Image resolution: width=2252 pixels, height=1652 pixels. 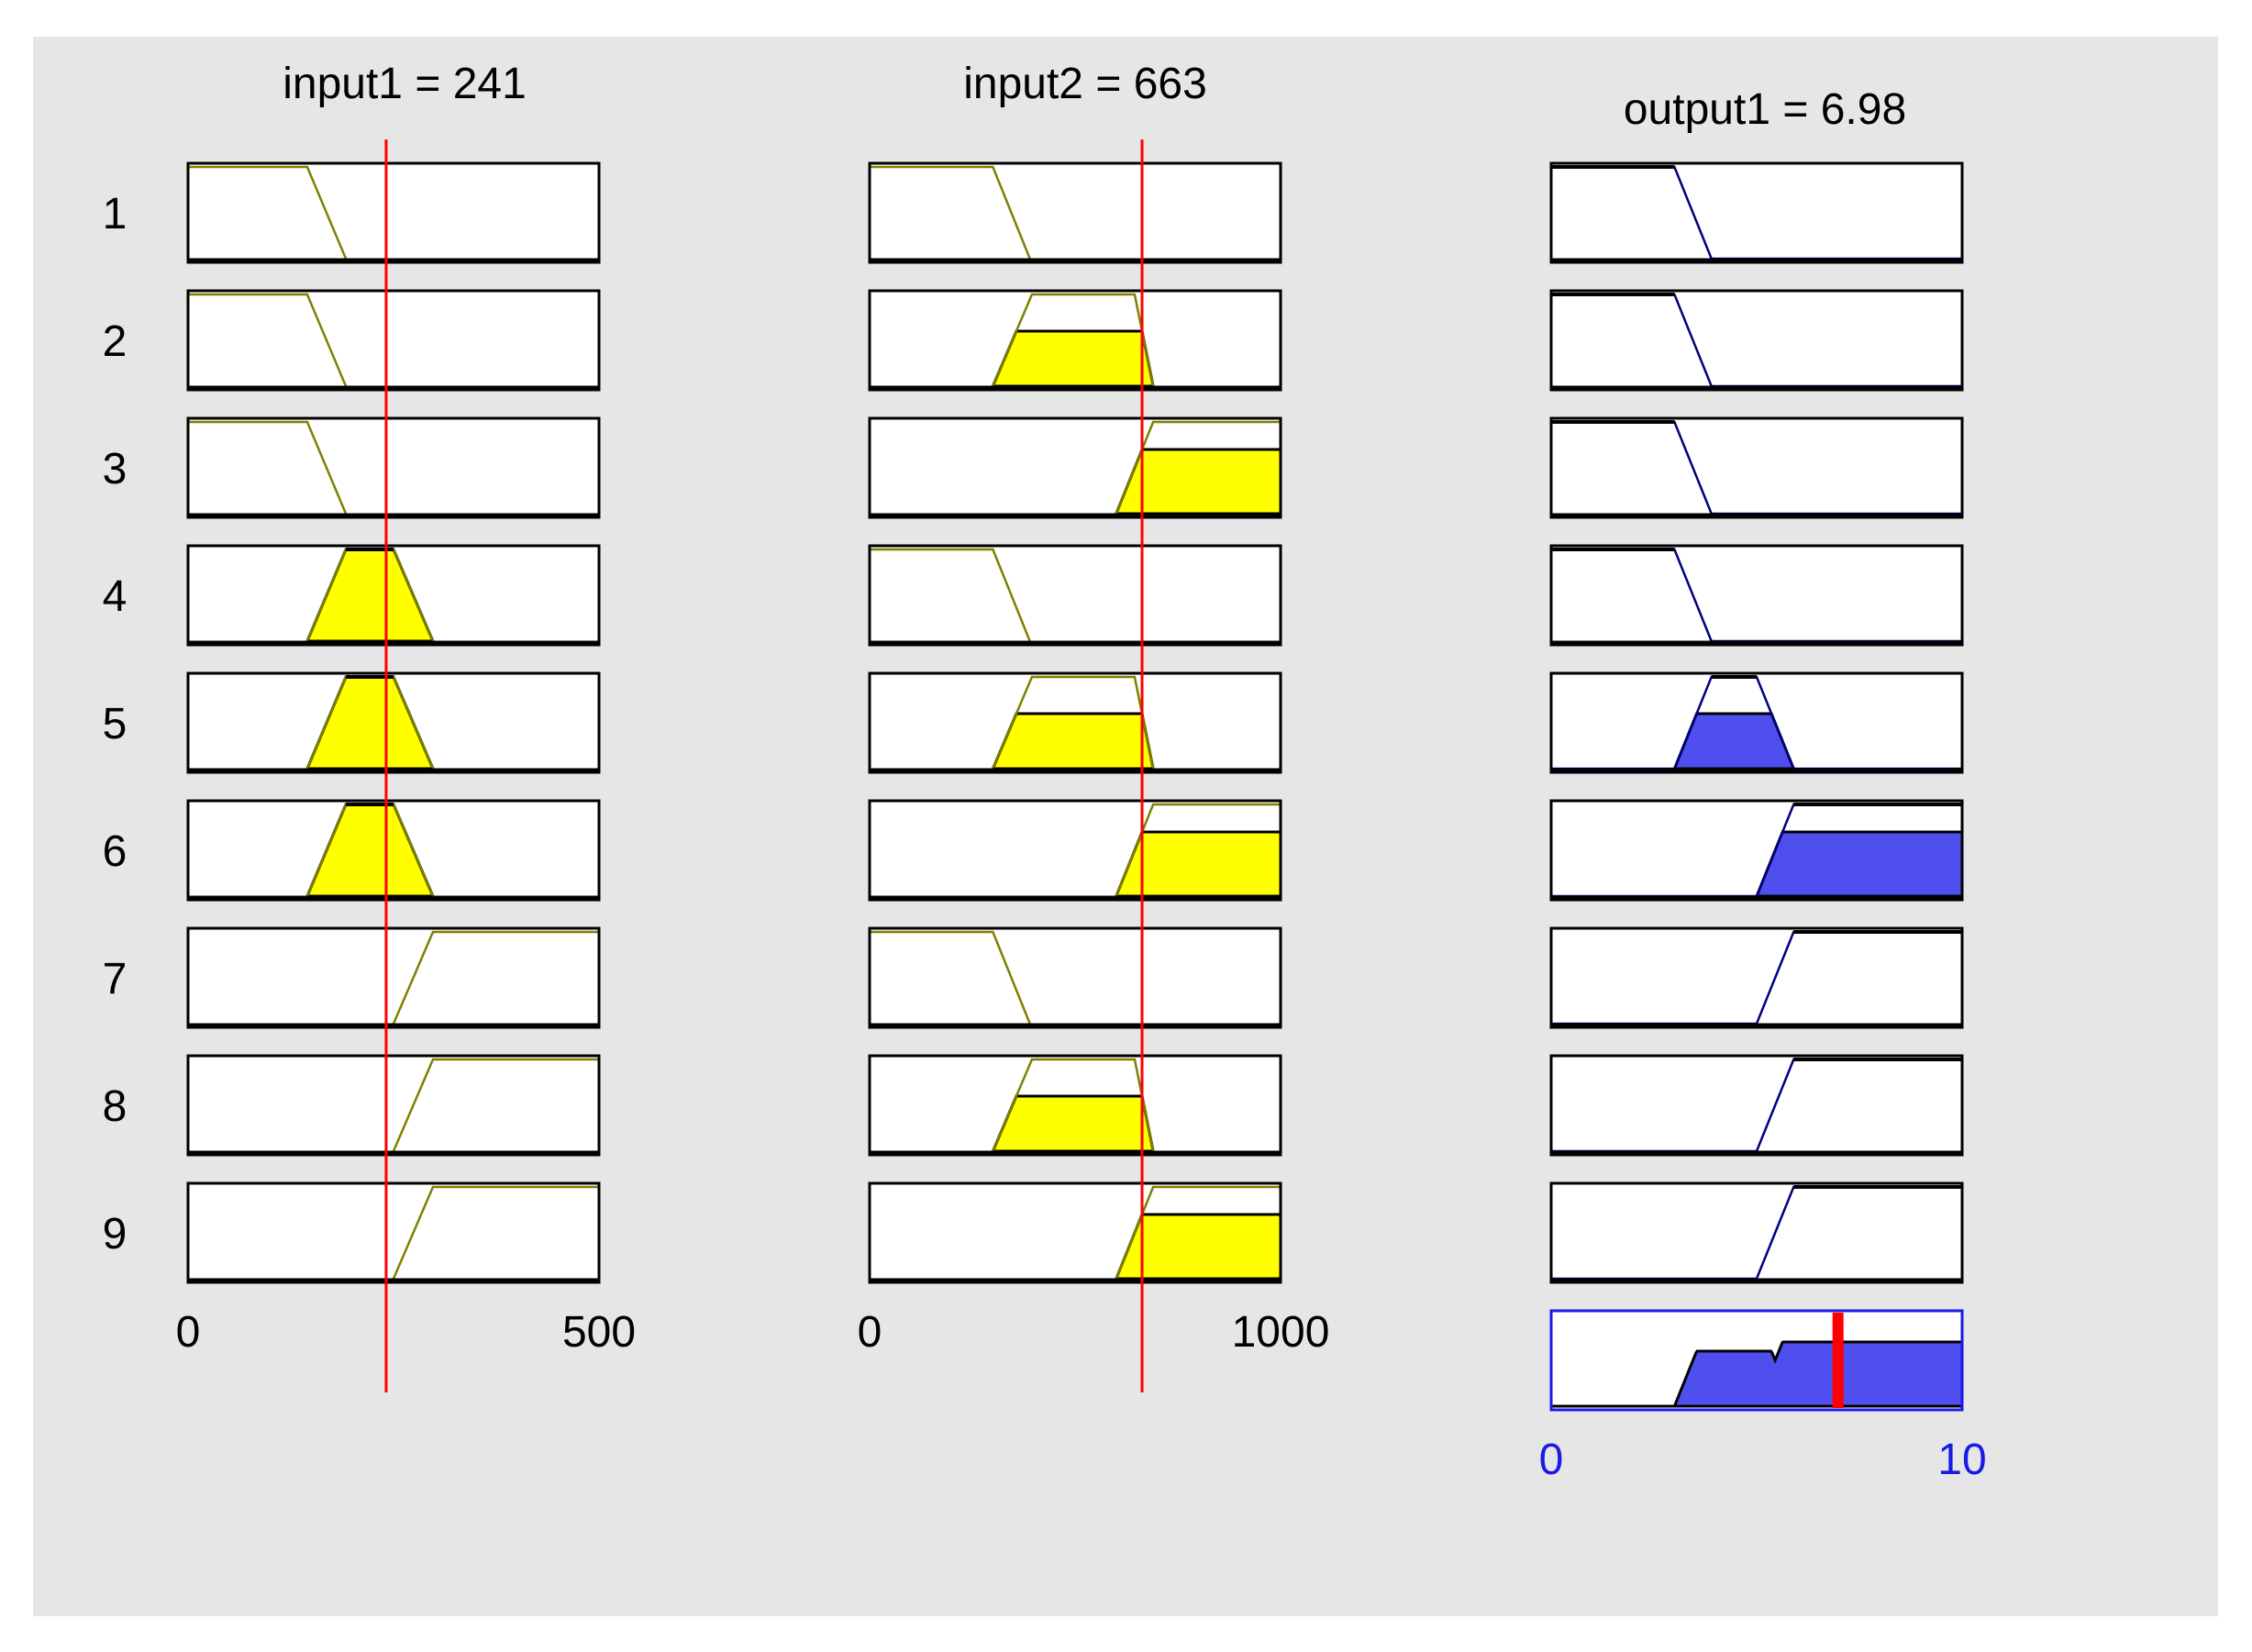 What do you see at coordinates (116, 979) in the screenshot?
I see `rule-number: 7` at bounding box center [116, 979].